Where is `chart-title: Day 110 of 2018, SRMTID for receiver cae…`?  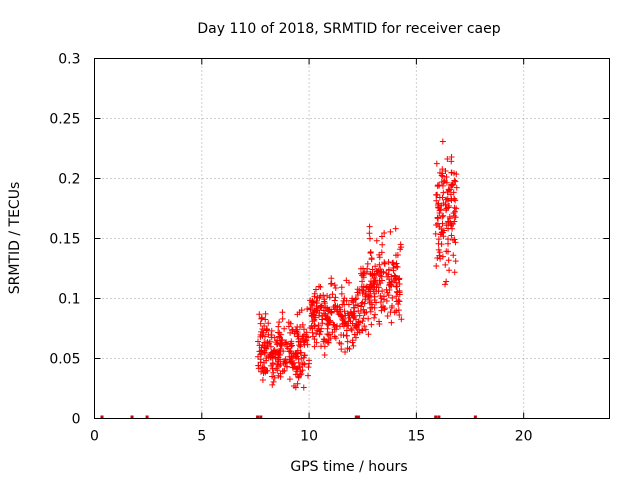
chart-title: Day 110 of 2018, SRMTID for receiver cae… is located at coordinates (348, 29).